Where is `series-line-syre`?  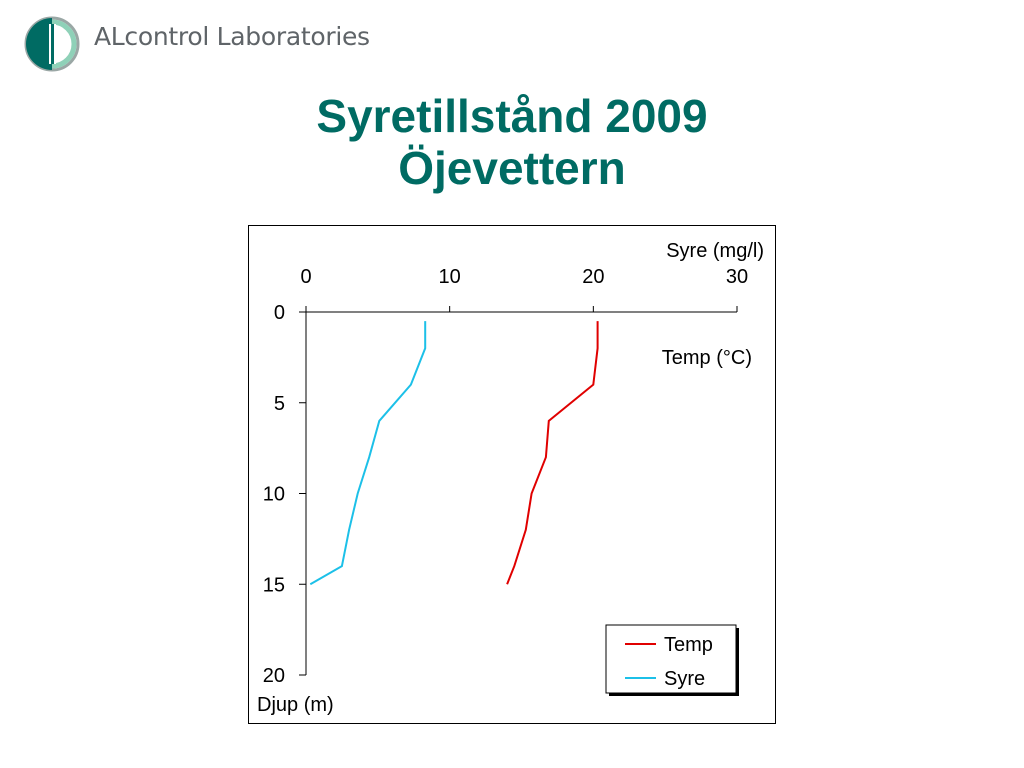
series-line-syre is located at coordinates (368, 453).